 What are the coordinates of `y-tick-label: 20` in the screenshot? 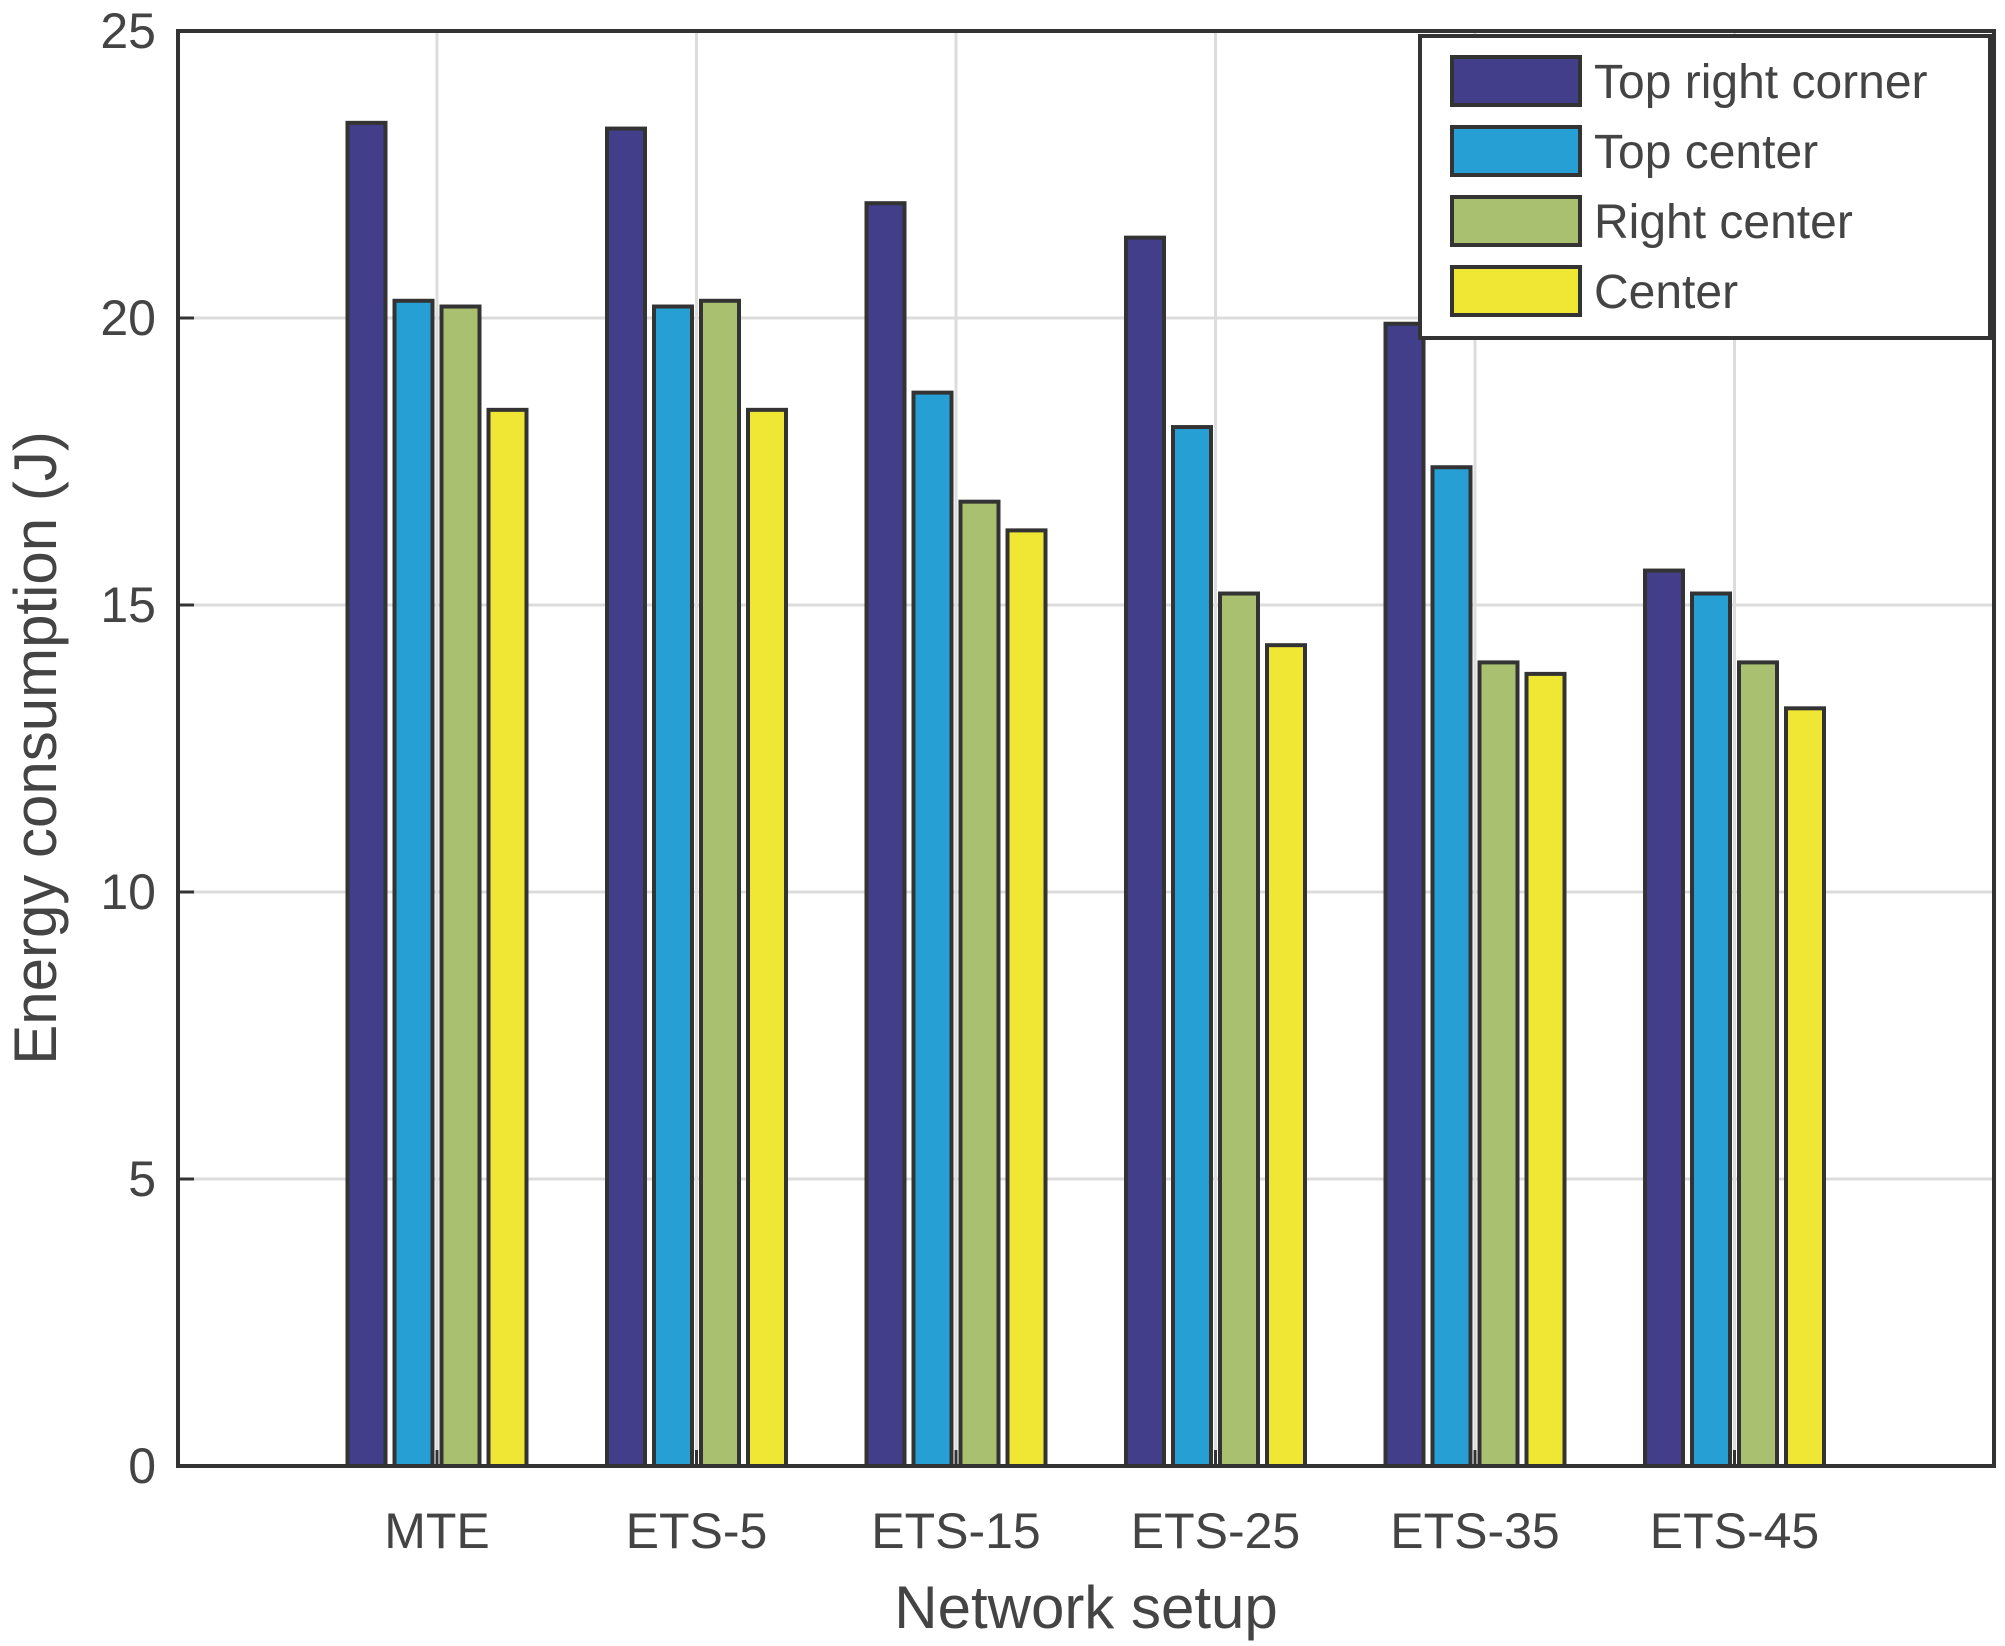 It's located at (128, 318).